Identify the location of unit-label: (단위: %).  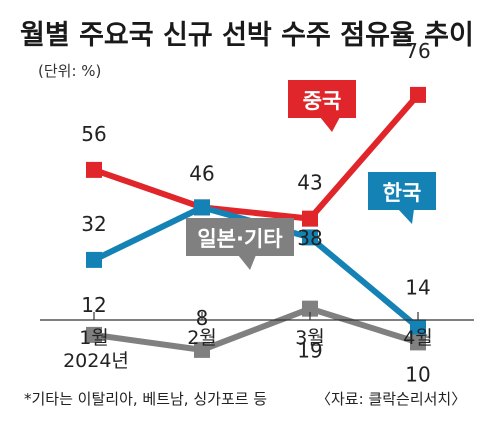
(69, 71).